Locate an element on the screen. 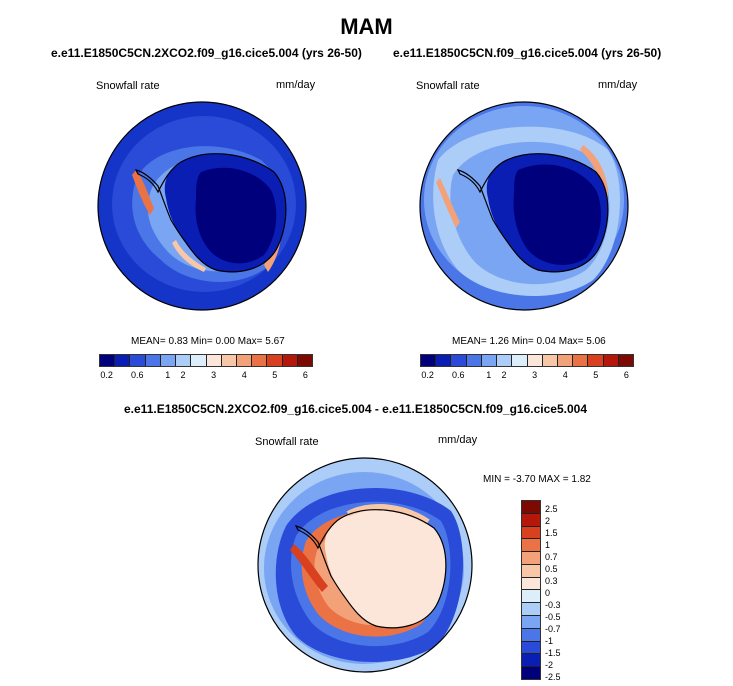  panel-2-colorbar-tick-label: 6 is located at coordinates (626, 375).